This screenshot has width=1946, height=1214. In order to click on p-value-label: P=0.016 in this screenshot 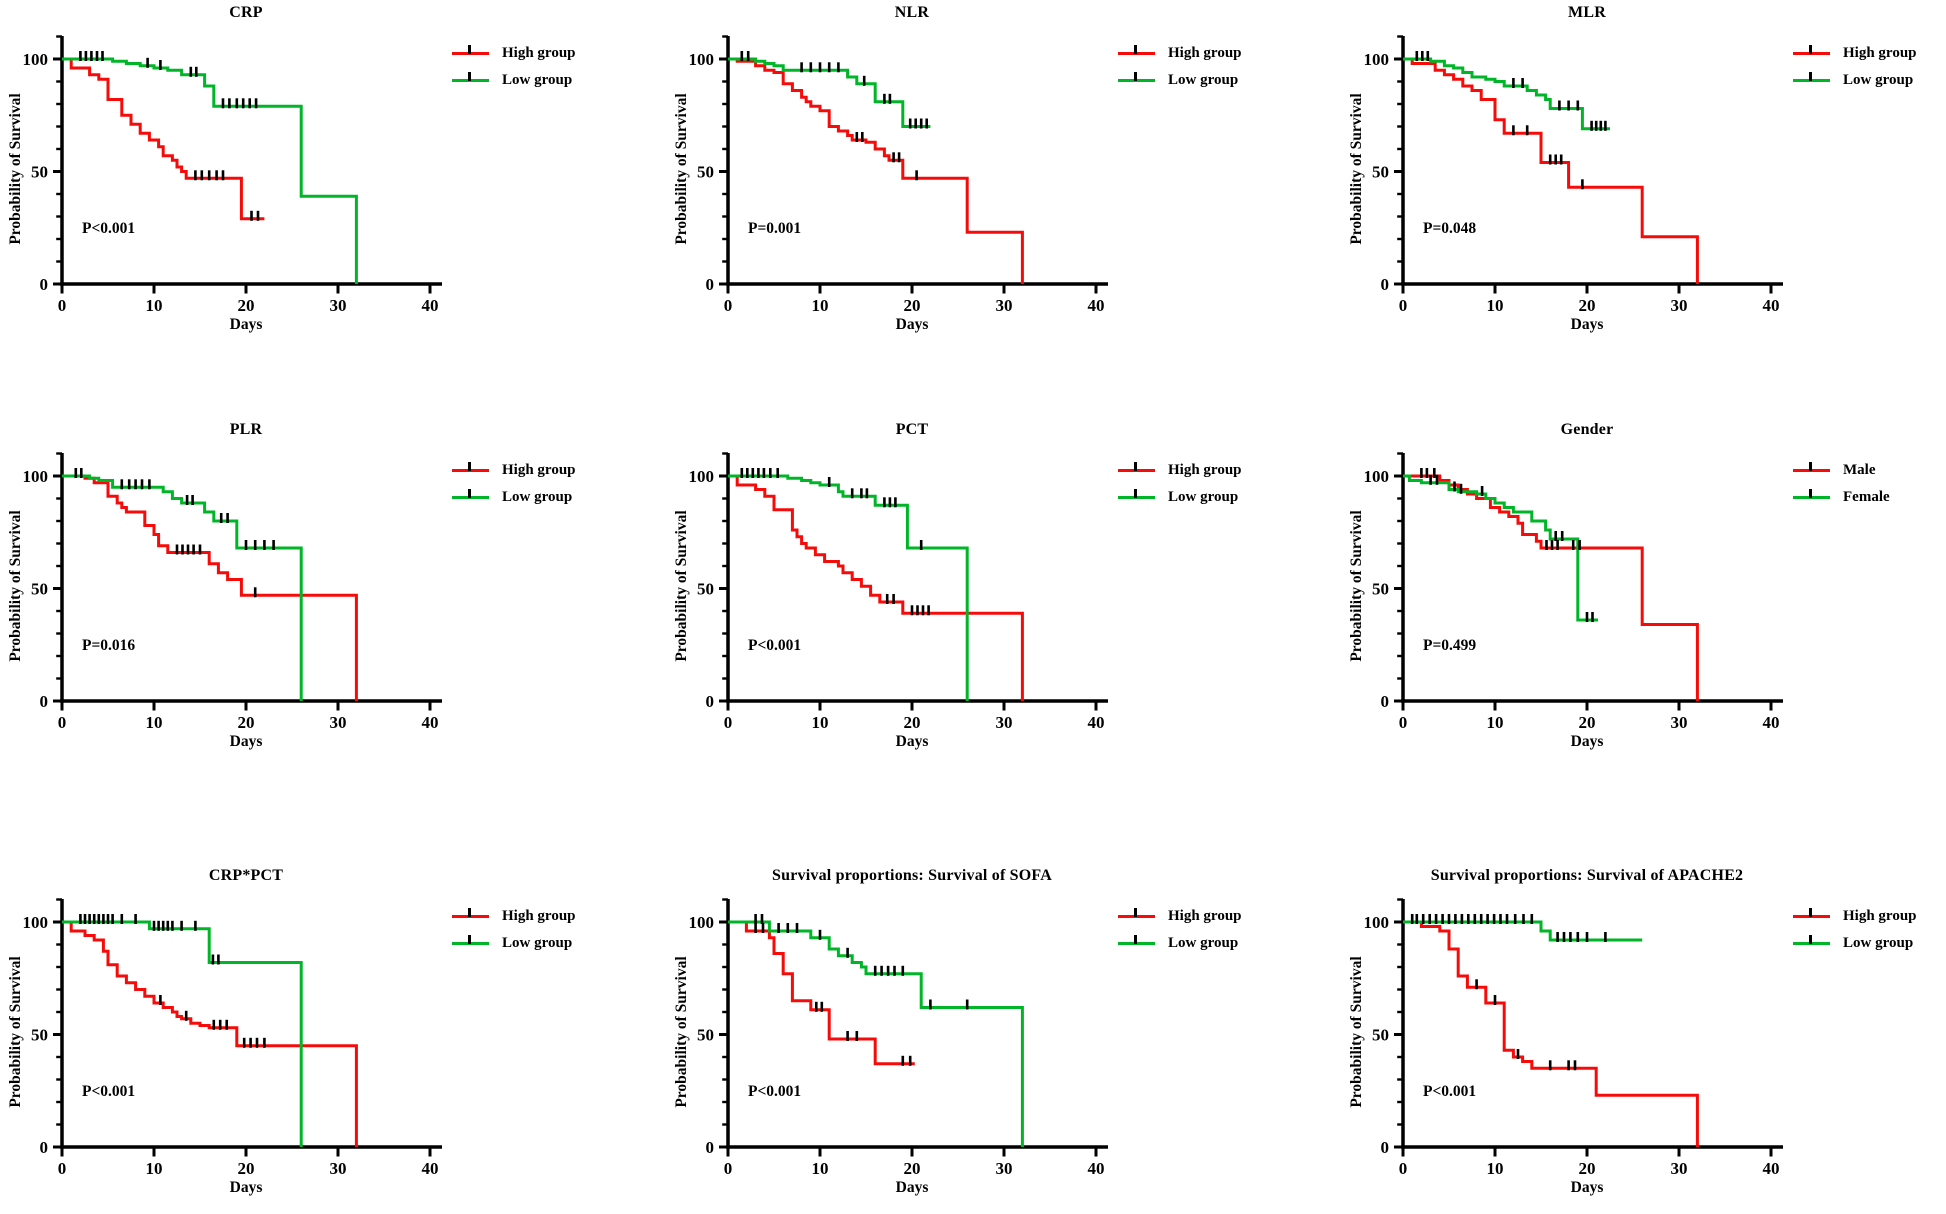, I will do `click(109, 645)`.